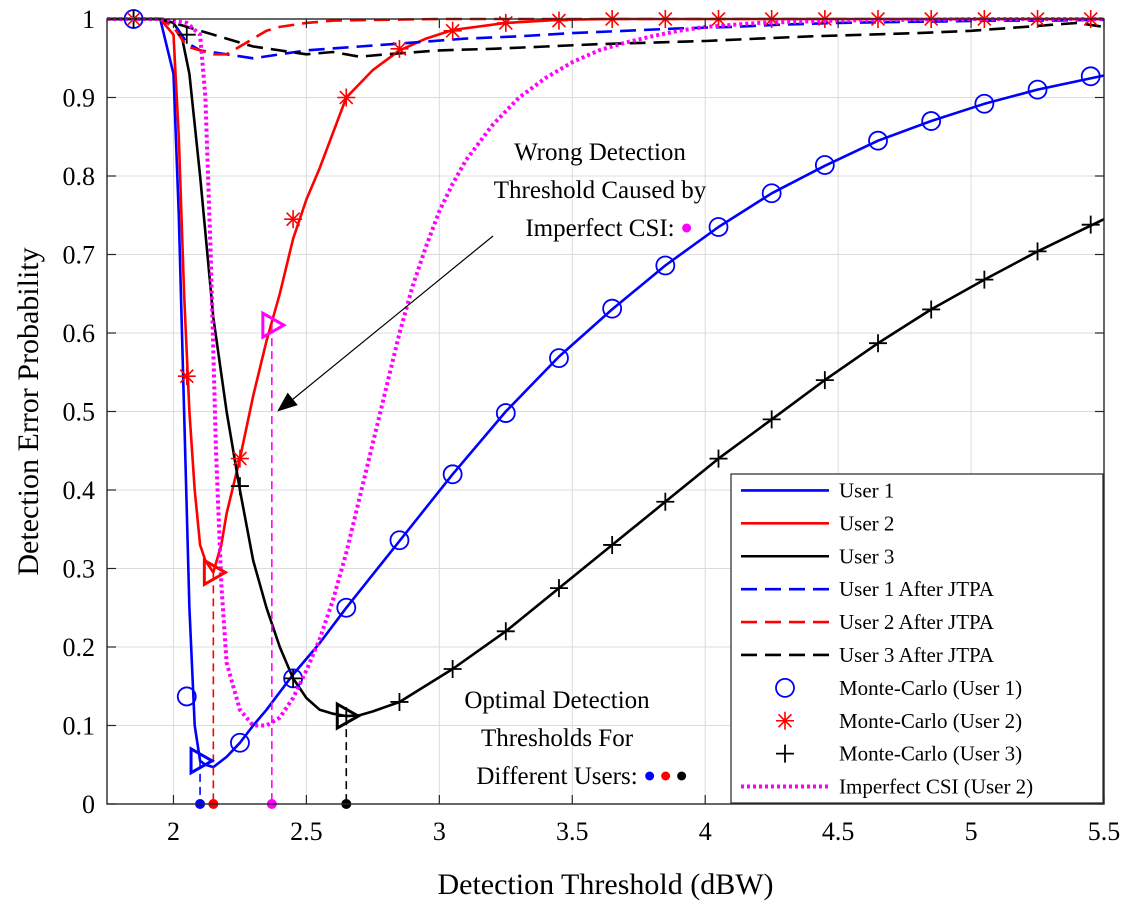 This screenshot has width=1137, height=907. Describe the element at coordinates (572, 831) in the screenshot. I see `x-tick-label-3: 3.5` at that location.